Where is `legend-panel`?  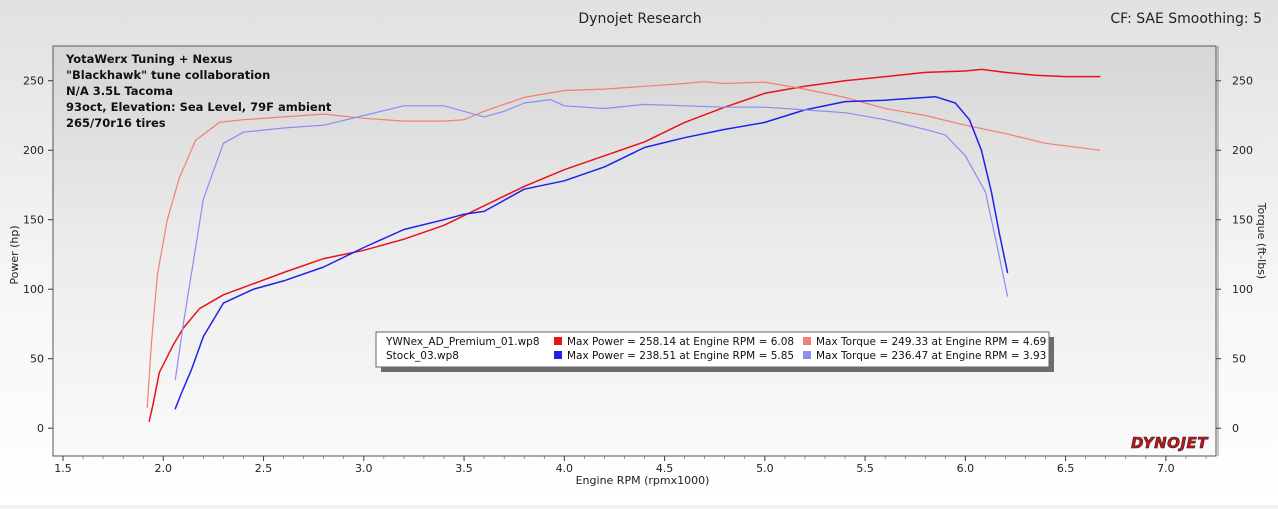
legend-panel is located at coordinates (712, 349).